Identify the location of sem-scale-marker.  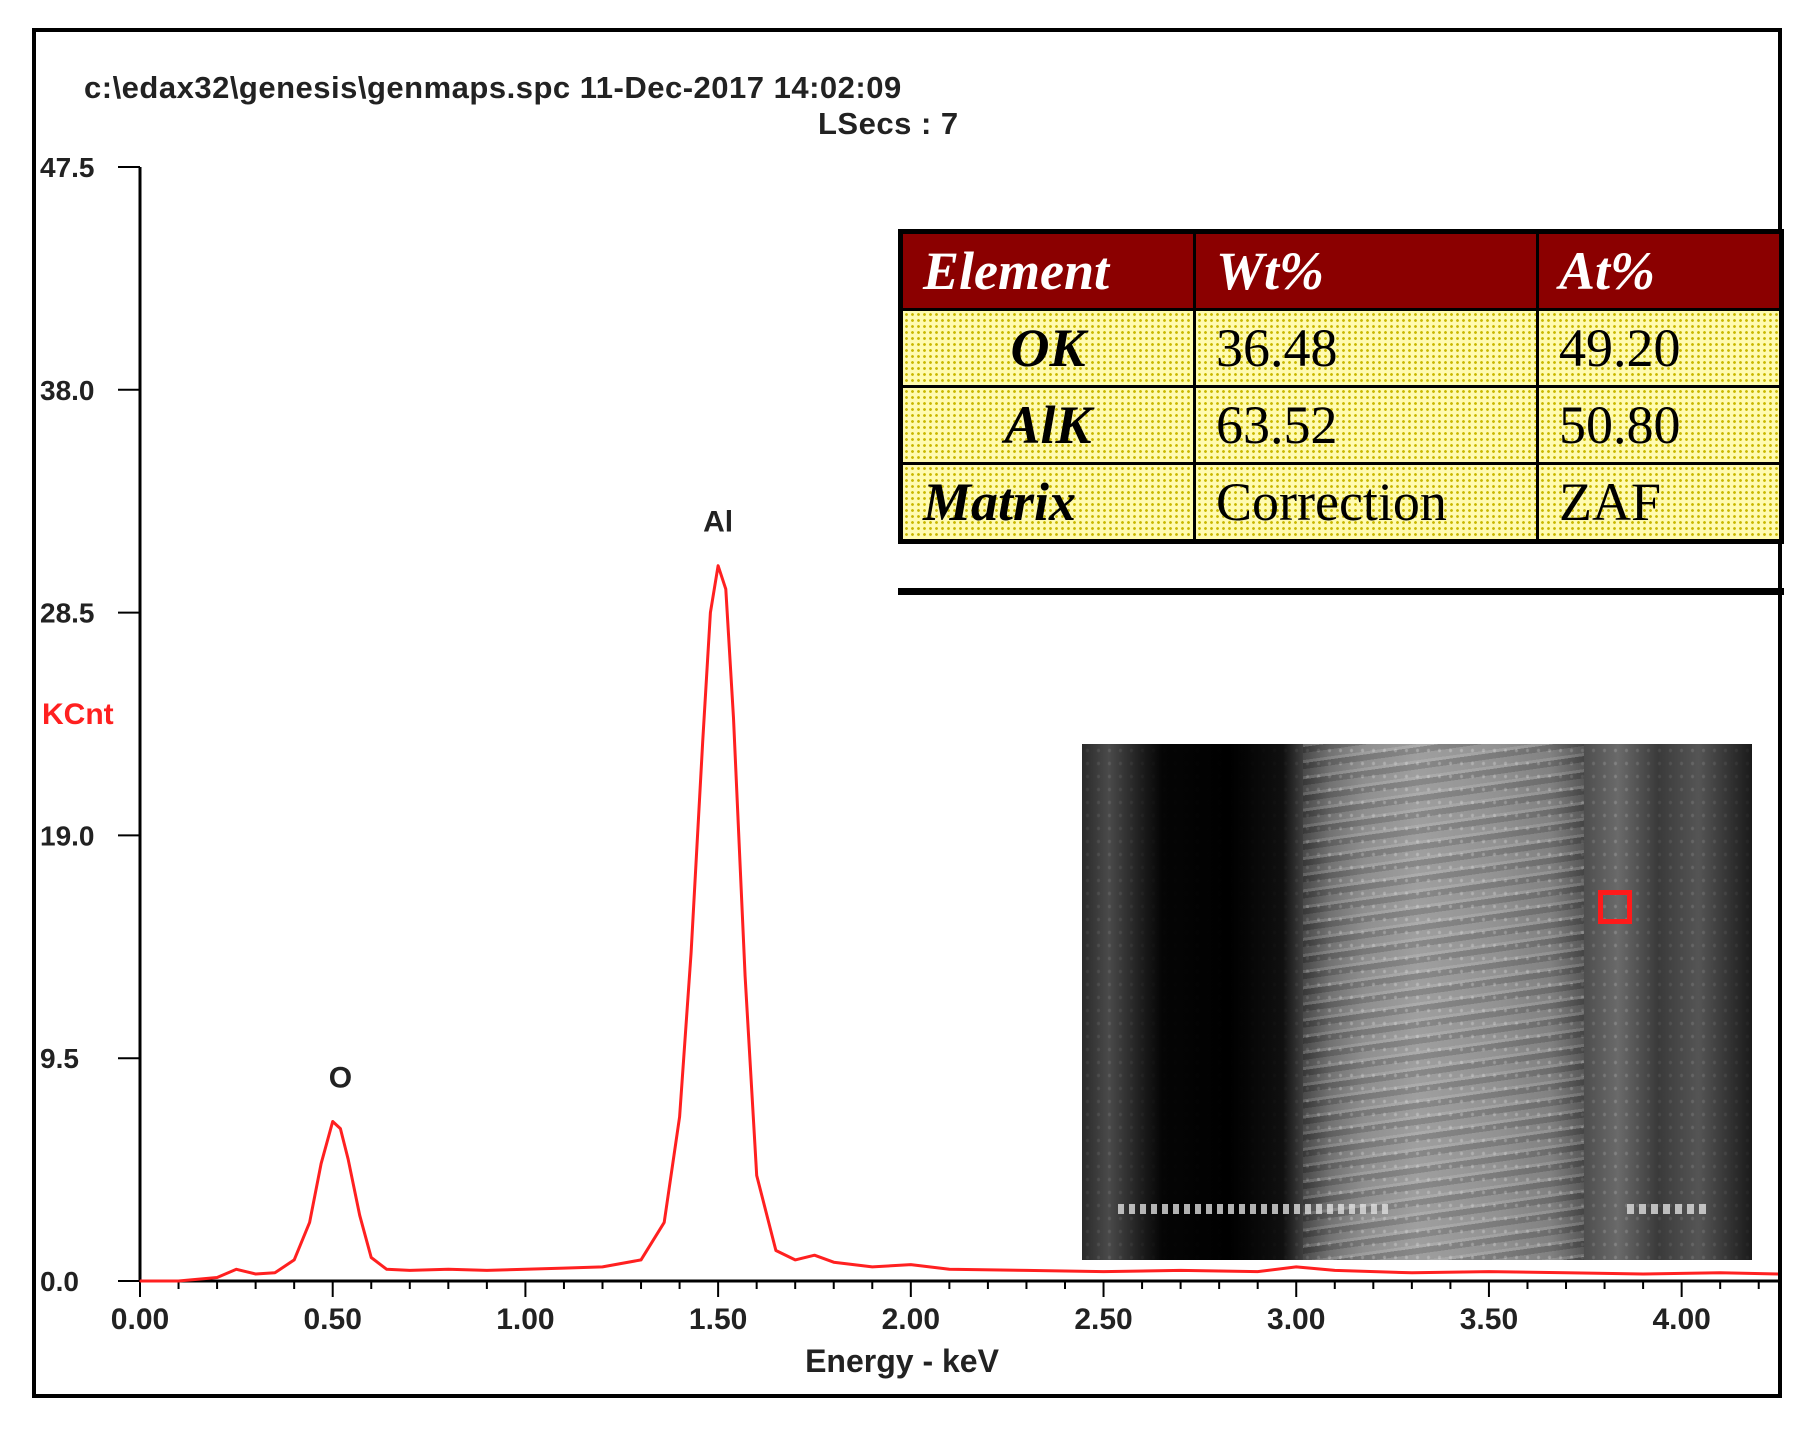
(1667, 1209).